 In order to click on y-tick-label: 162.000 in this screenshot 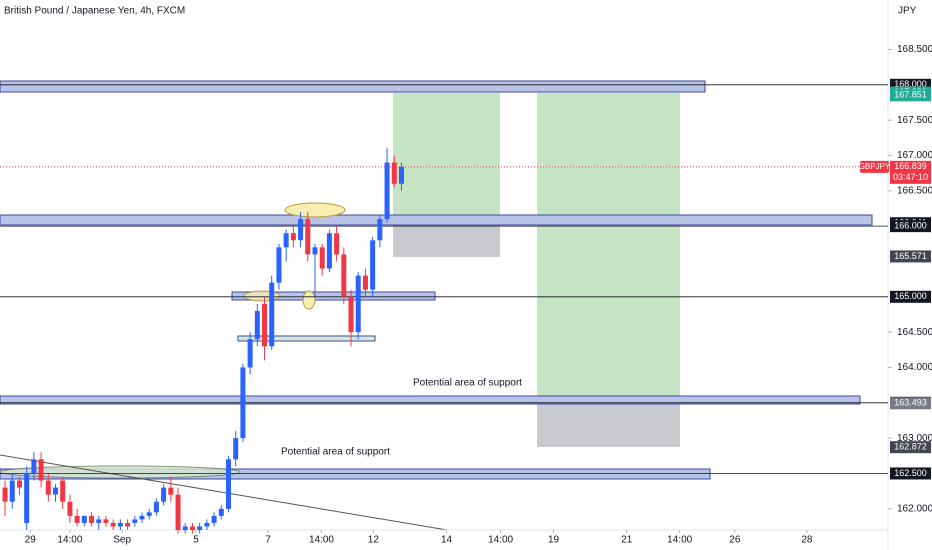, I will do `click(914, 508)`.